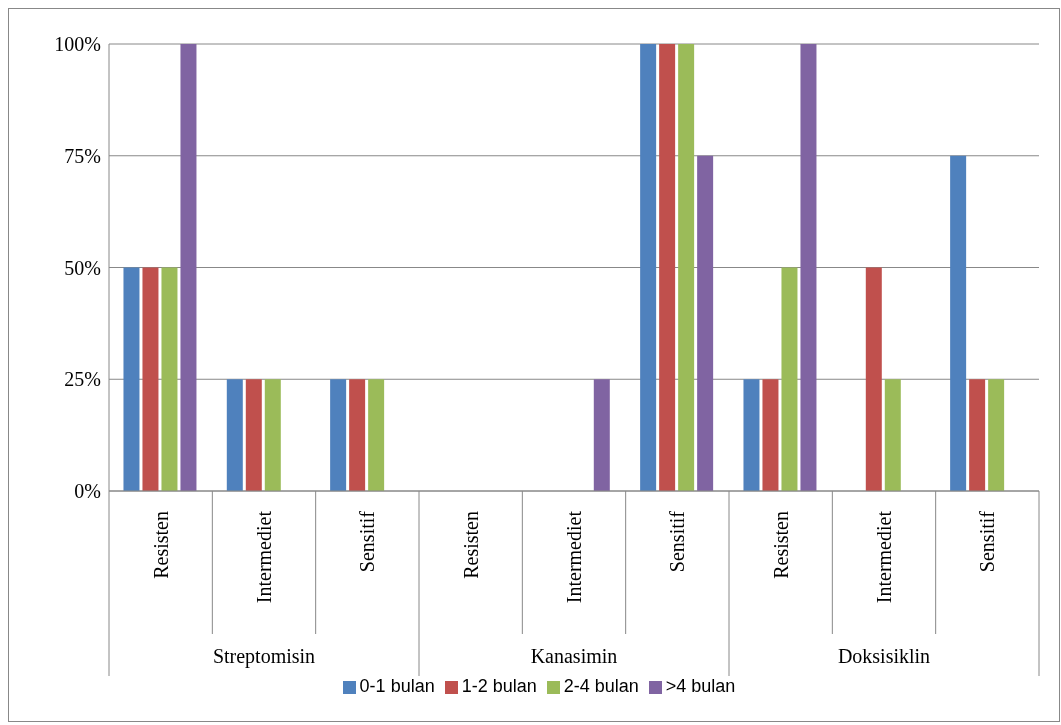 The height and width of the screenshot is (725, 1061). I want to click on y-tick-label: 25%, so click(82, 379).